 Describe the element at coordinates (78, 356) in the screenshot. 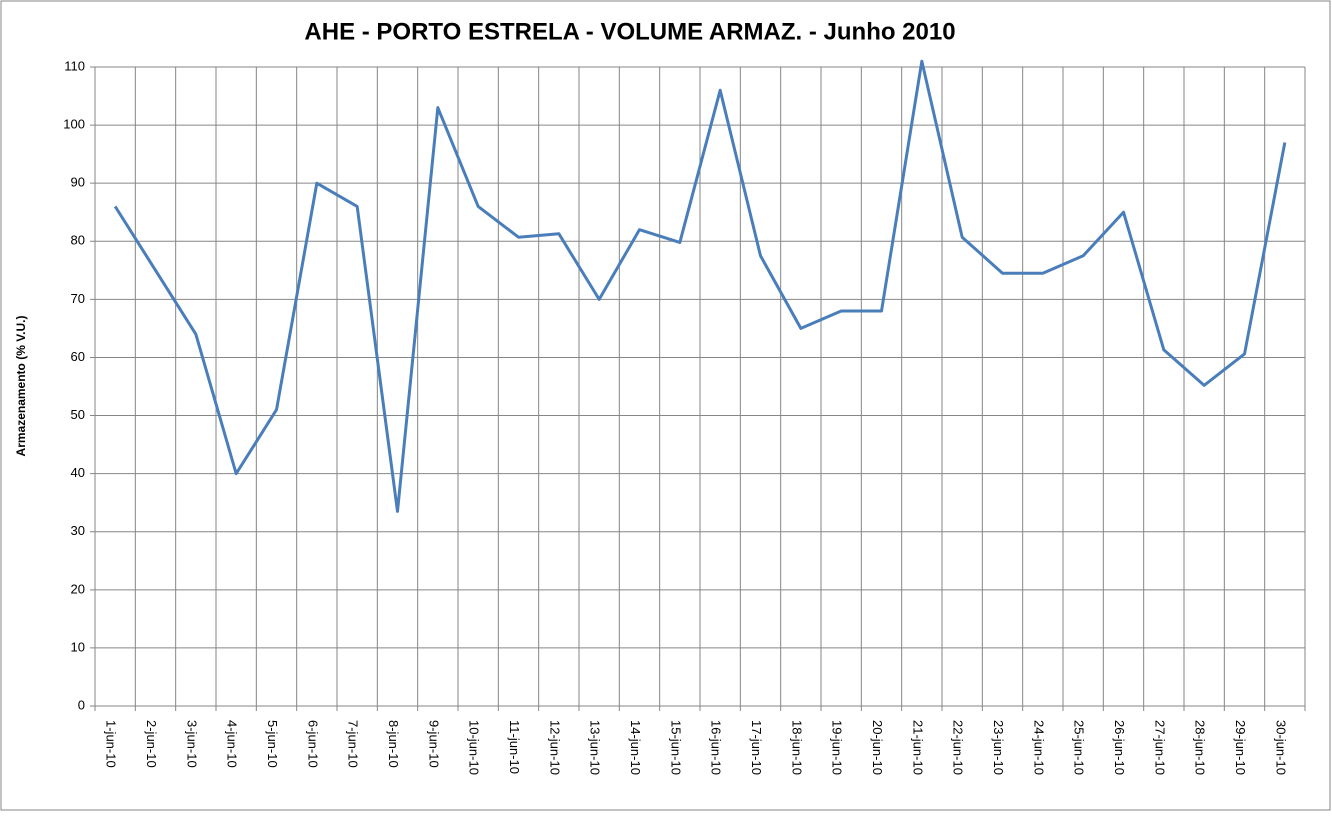

I see `y-tick-label: 60` at that location.